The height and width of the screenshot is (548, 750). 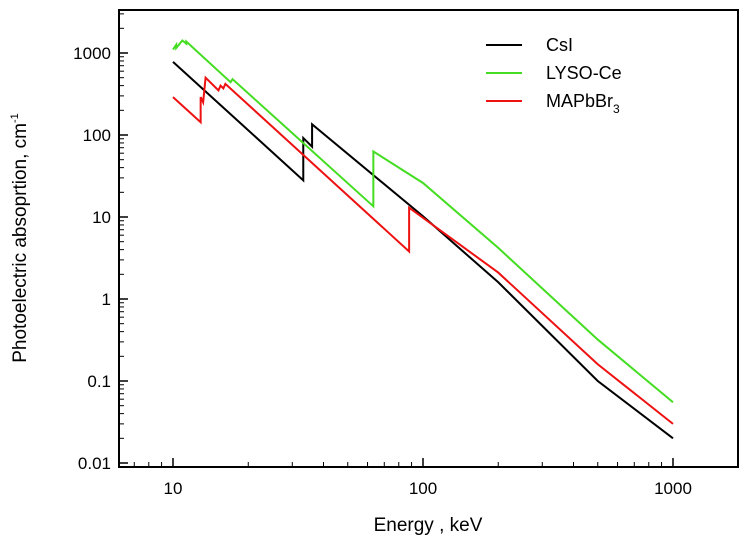 I want to click on legend-label-mapbbr3-sub: 3, so click(x=616, y=109).